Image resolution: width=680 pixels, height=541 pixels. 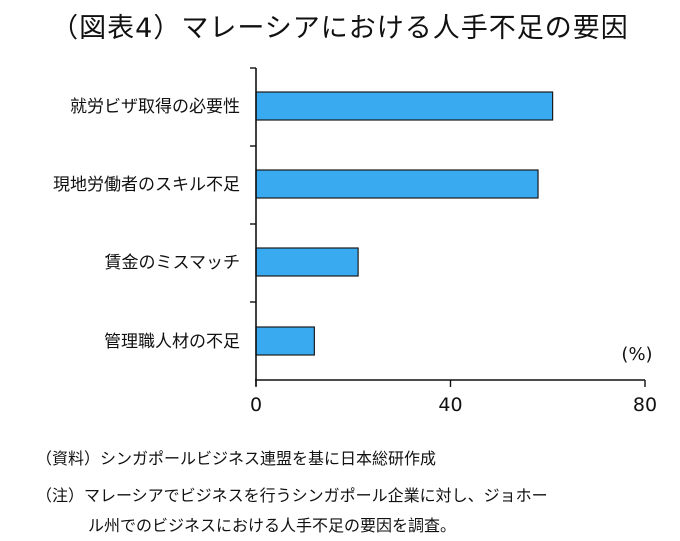 What do you see at coordinates (236, 458) in the screenshot?
I see `source-note: （資料）シンガポールビジネス連盟を基に日本総研作成` at bounding box center [236, 458].